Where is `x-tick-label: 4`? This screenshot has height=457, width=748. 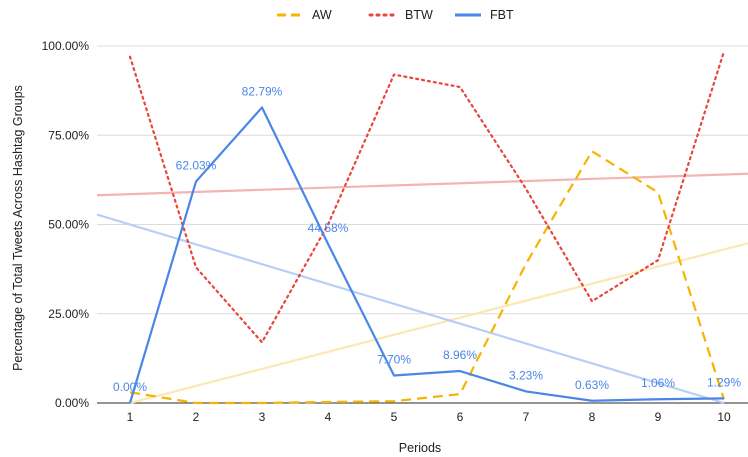 x-tick-label: 4 is located at coordinates (328, 417).